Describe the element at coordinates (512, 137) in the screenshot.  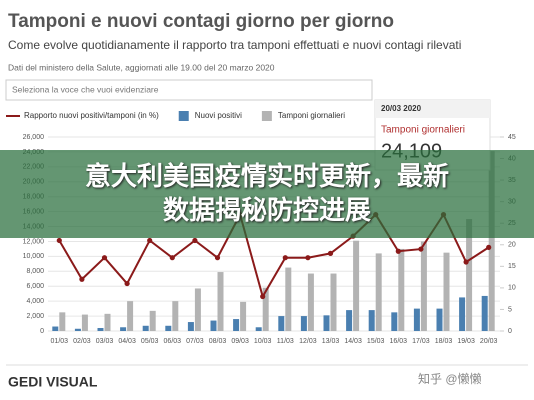
I see `y2-tick-label: 45` at that location.